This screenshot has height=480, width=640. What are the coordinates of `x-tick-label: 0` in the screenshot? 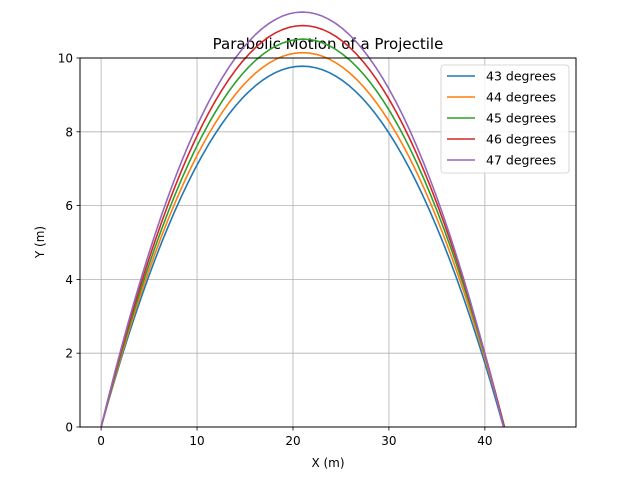 It's located at (101, 441).